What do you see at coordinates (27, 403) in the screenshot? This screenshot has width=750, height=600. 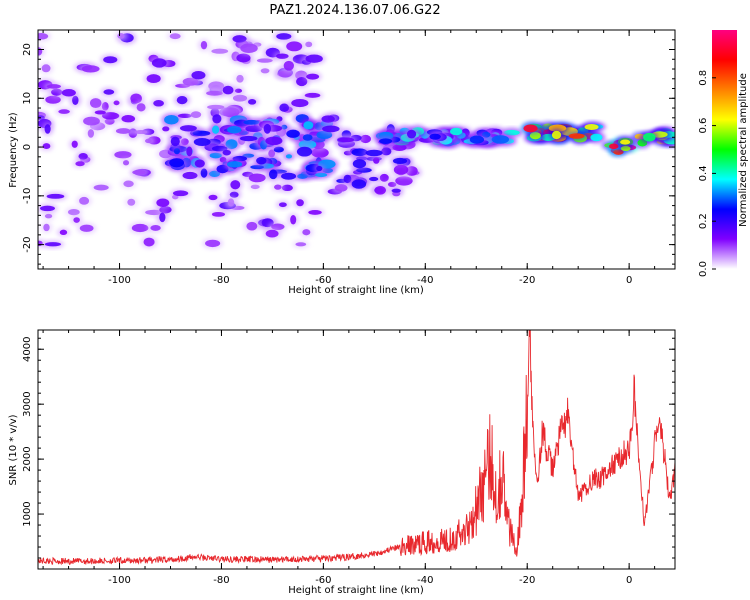 I see `y-tick-label: 3000` at bounding box center [27, 403].